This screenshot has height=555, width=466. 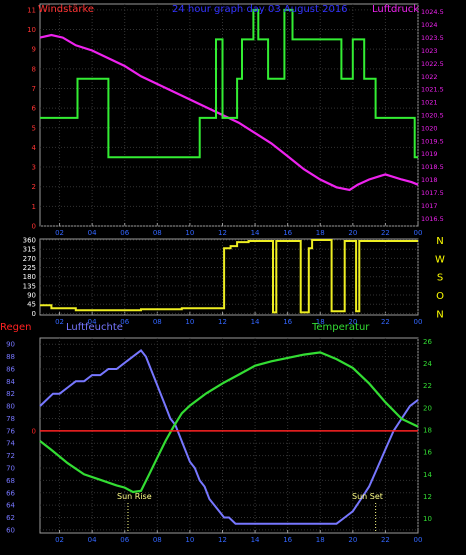 What do you see at coordinates (10, 407) in the screenshot?
I see `humidity-tick-label: 80` at bounding box center [10, 407].